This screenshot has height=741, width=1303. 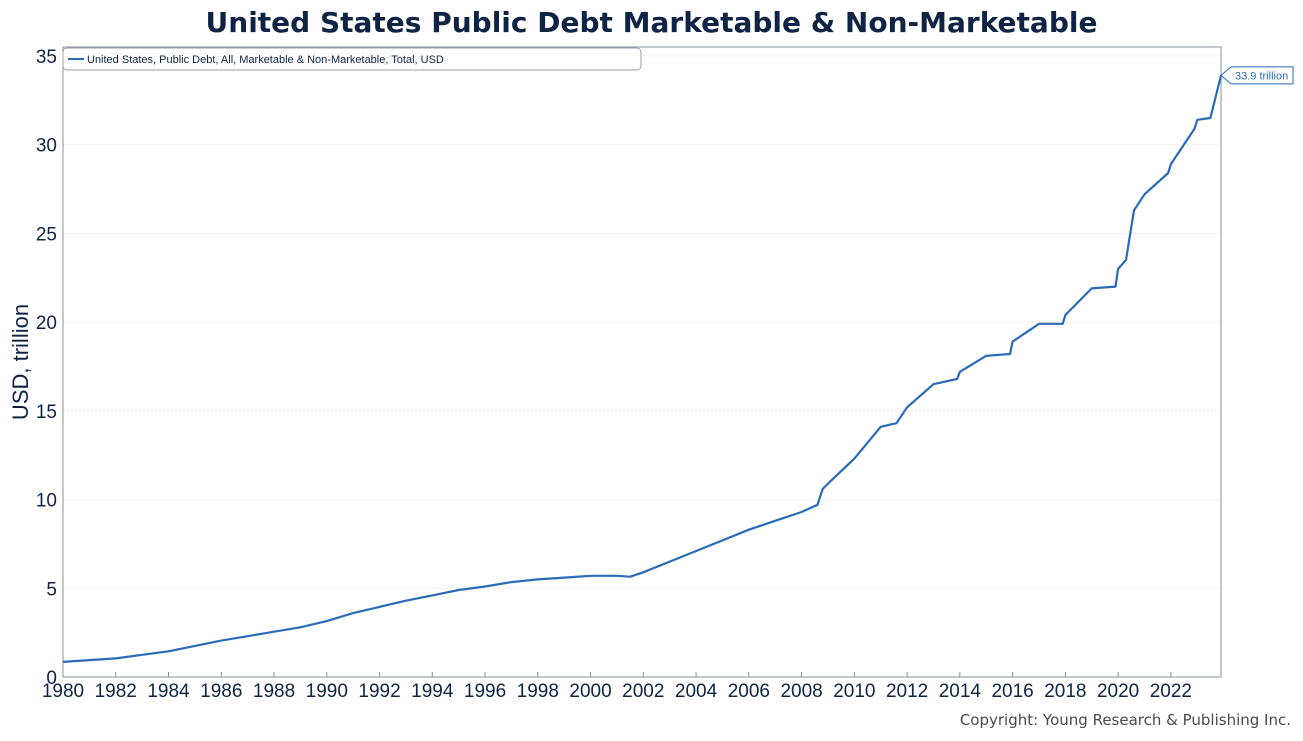 What do you see at coordinates (749, 691) in the screenshot?
I see `x-tick-label: 2006` at bounding box center [749, 691].